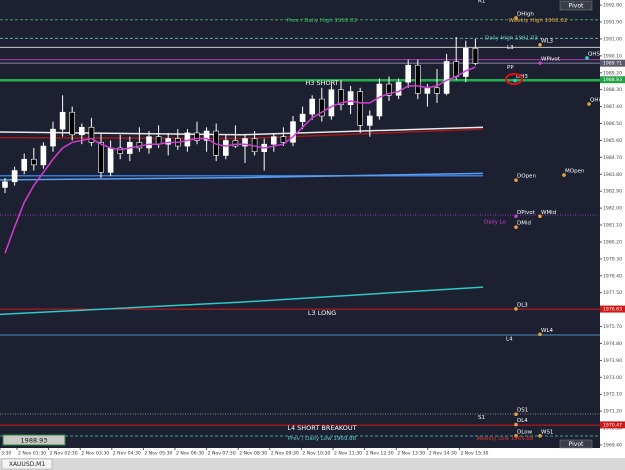 The width and height of the screenshot is (625, 470). What do you see at coordinates (547, 41) in the screenshot?
I see `level-label: WL3` at bounding box center [547, 41].